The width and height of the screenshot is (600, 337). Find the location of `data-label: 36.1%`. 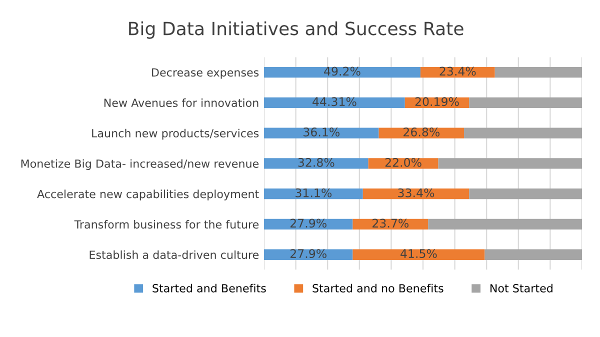

data-label: 36.1% is located at coordinates (322, 132).